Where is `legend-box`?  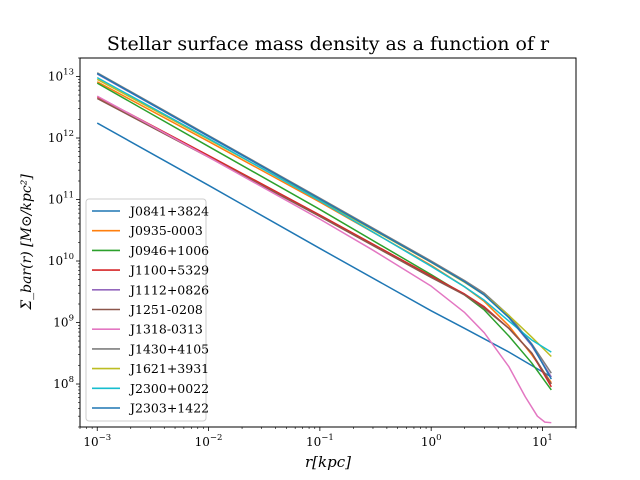 legend-box is located at coordinates (146, 310).